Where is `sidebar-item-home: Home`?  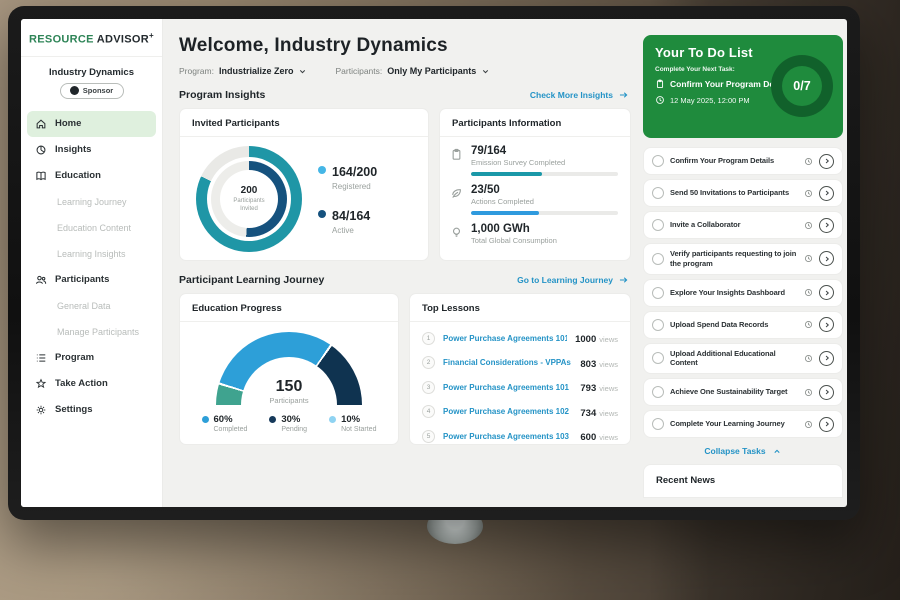 sidebar-item-home: Home is located at coordinates (91, 123).